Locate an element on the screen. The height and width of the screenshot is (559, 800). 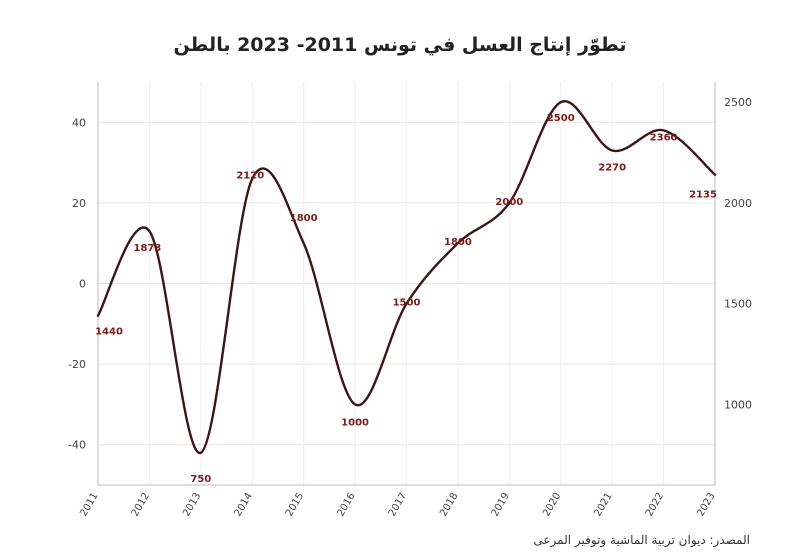
data-label: 750 is located at coordinates (200, 479).